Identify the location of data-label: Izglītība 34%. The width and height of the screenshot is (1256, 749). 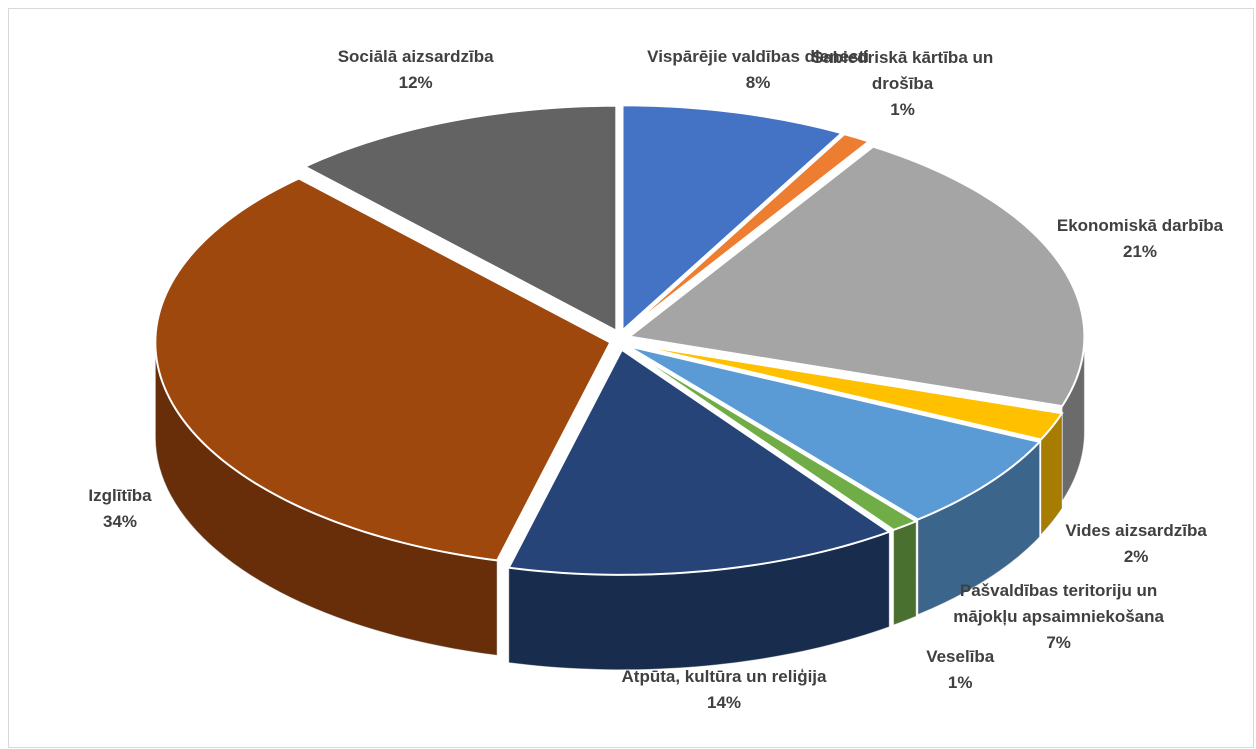
(120, 509).